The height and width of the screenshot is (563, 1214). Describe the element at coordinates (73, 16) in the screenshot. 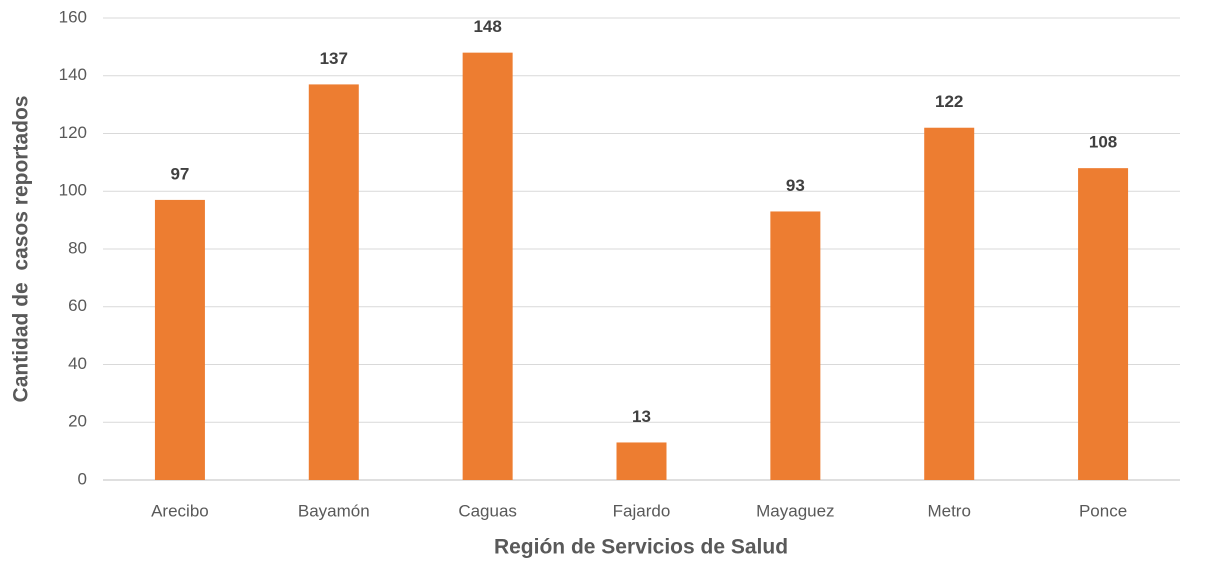

I see `y-tick-label: 160` at that location.